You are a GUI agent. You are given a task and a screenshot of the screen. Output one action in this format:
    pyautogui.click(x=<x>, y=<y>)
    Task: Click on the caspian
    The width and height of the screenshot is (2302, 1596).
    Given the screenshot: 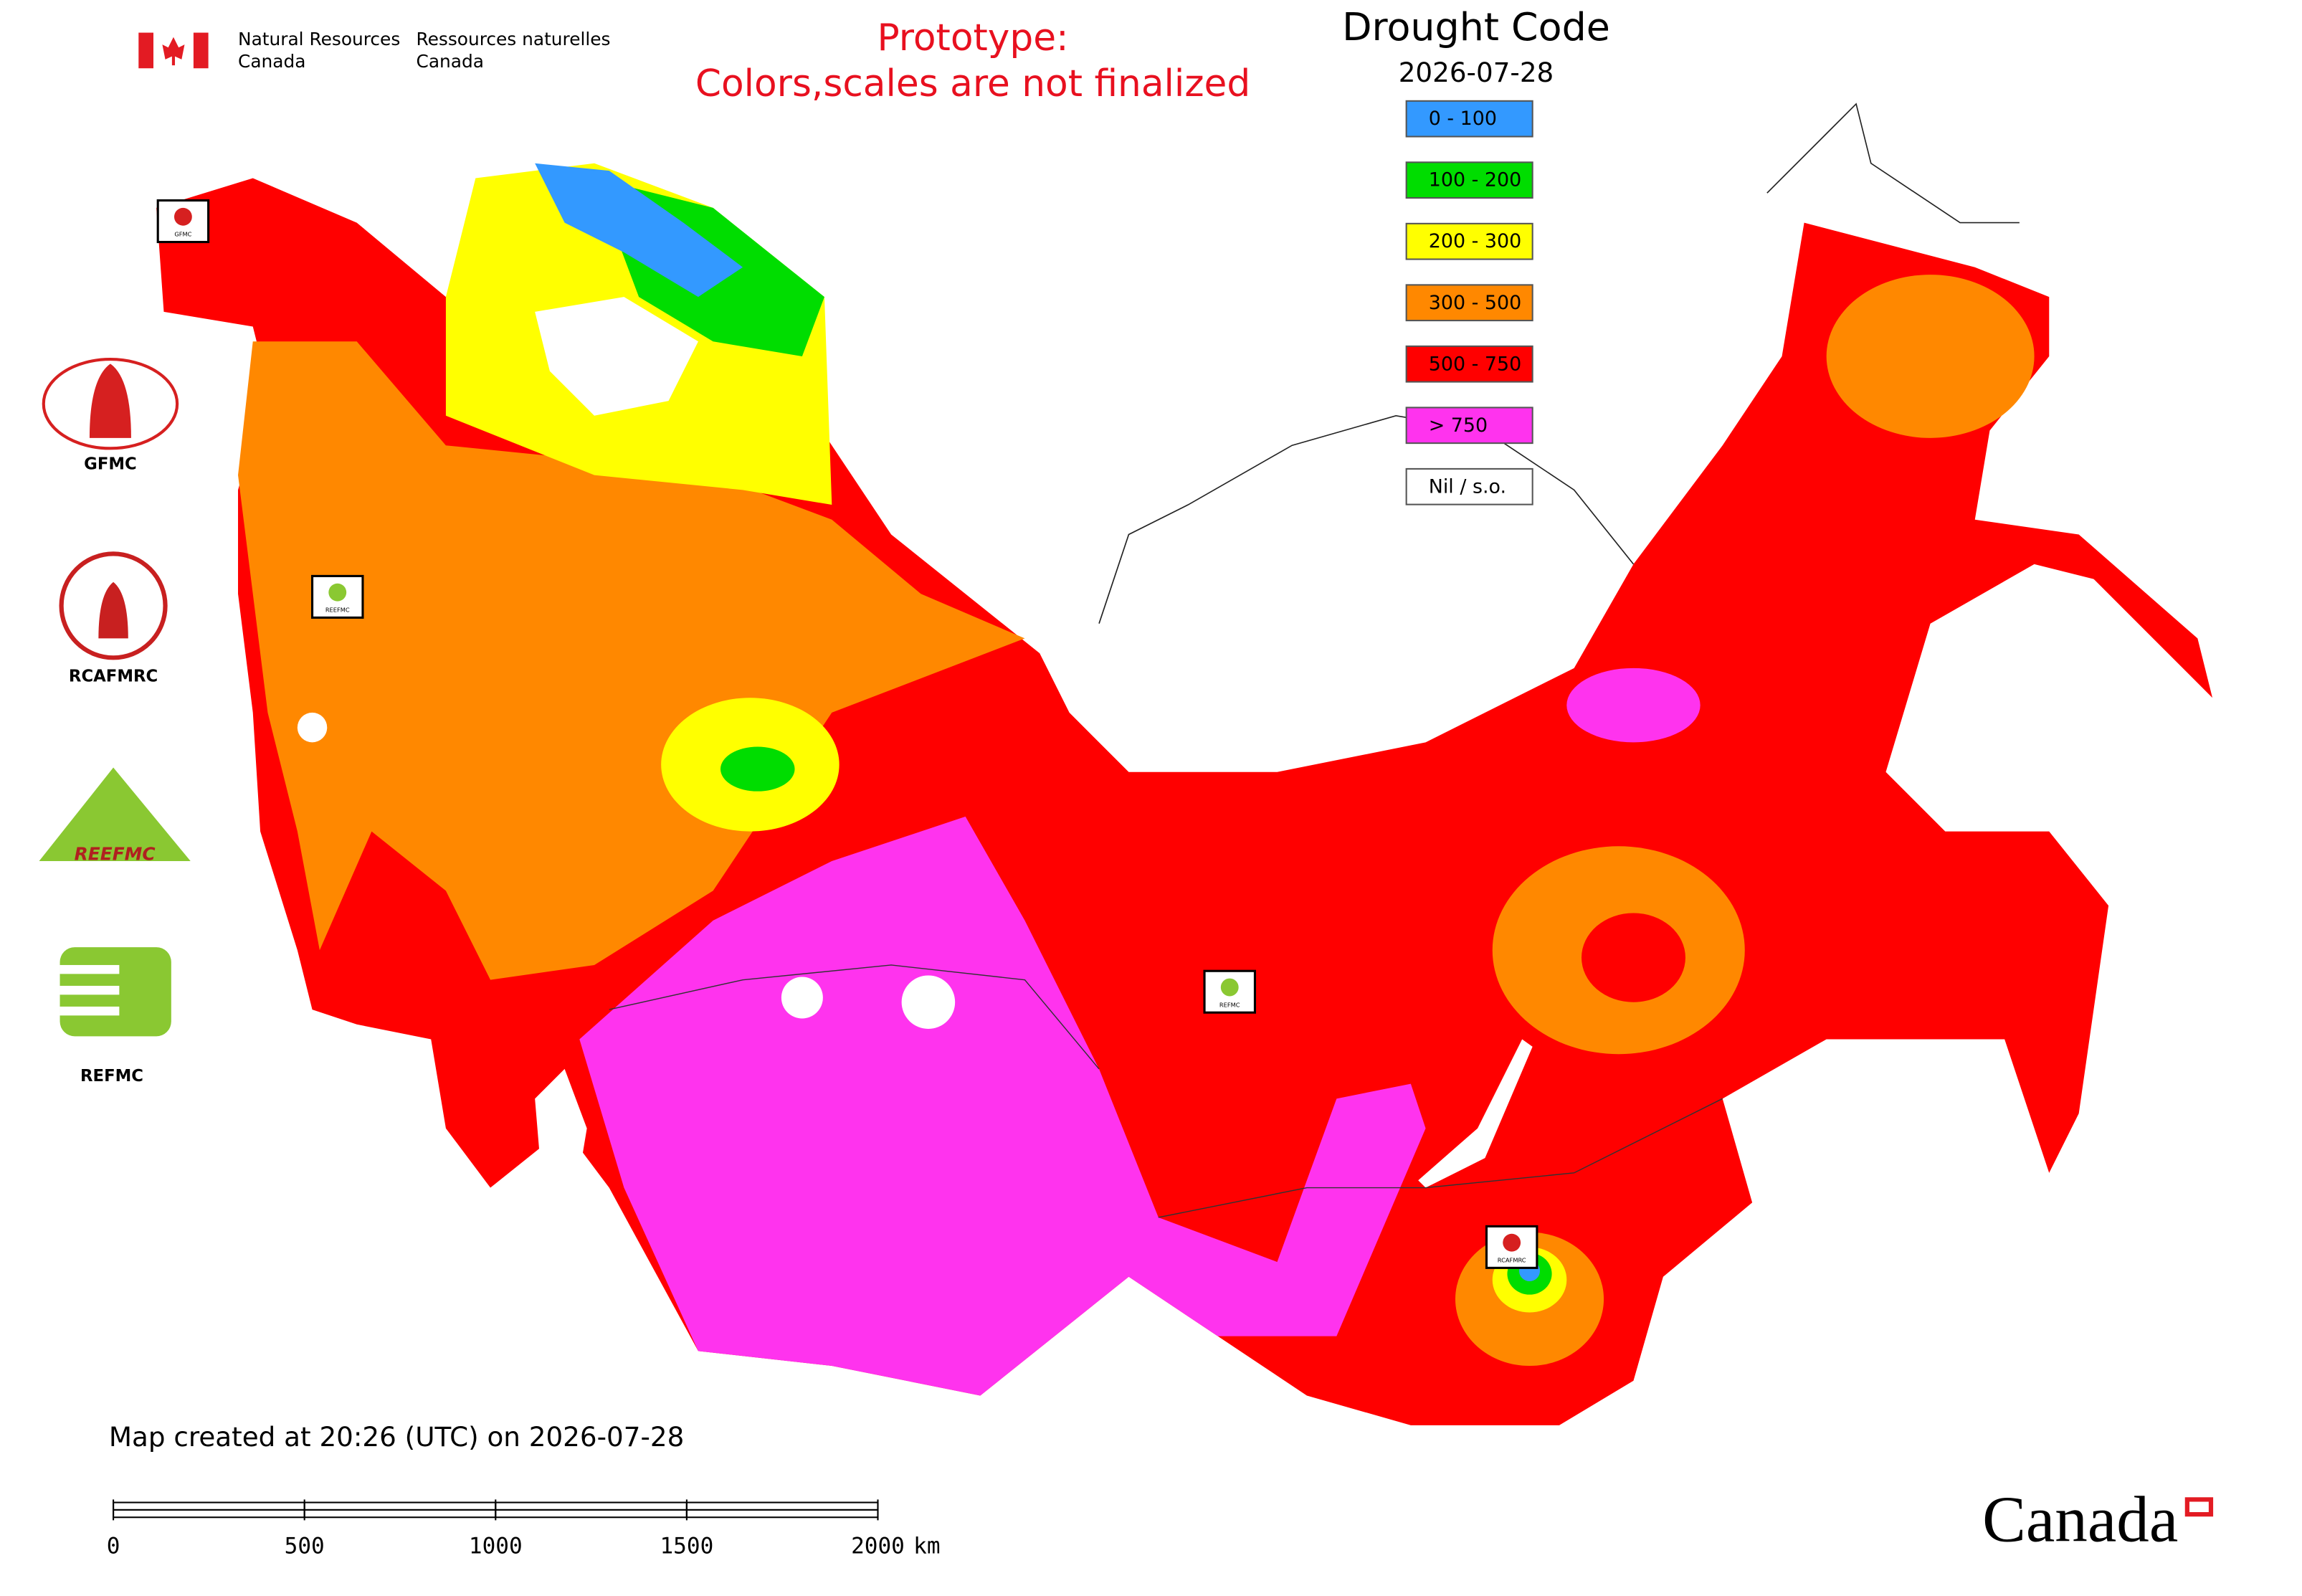 What is the action you would take?
    pyautogui.click(x=561, y=1142)
    